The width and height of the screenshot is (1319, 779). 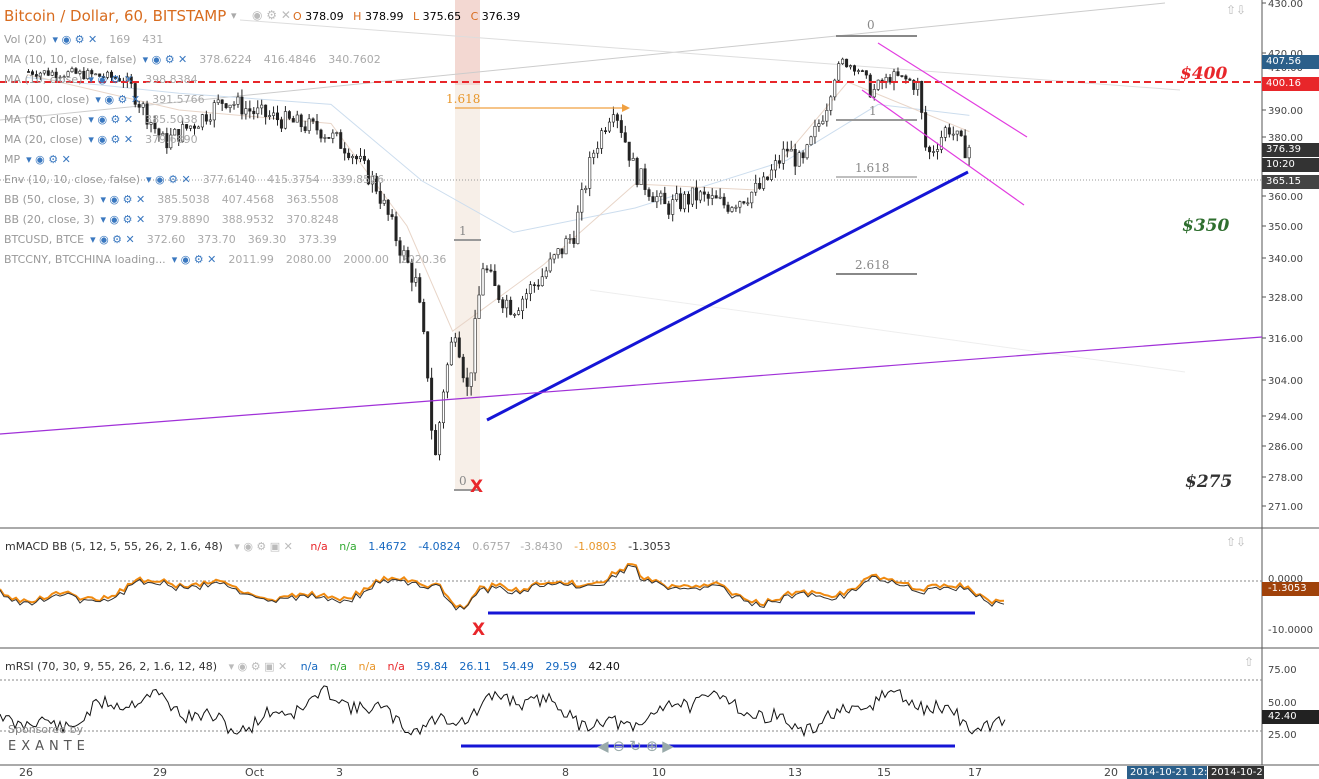 I want to click on time-tick-label: 20, so click(x=1111, y=772).